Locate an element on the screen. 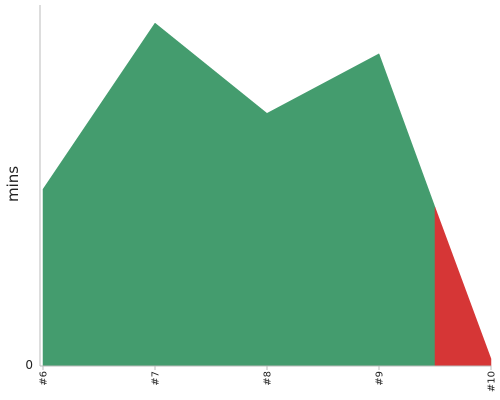  y-axis-title: mins is located at coordinates (13, 184).